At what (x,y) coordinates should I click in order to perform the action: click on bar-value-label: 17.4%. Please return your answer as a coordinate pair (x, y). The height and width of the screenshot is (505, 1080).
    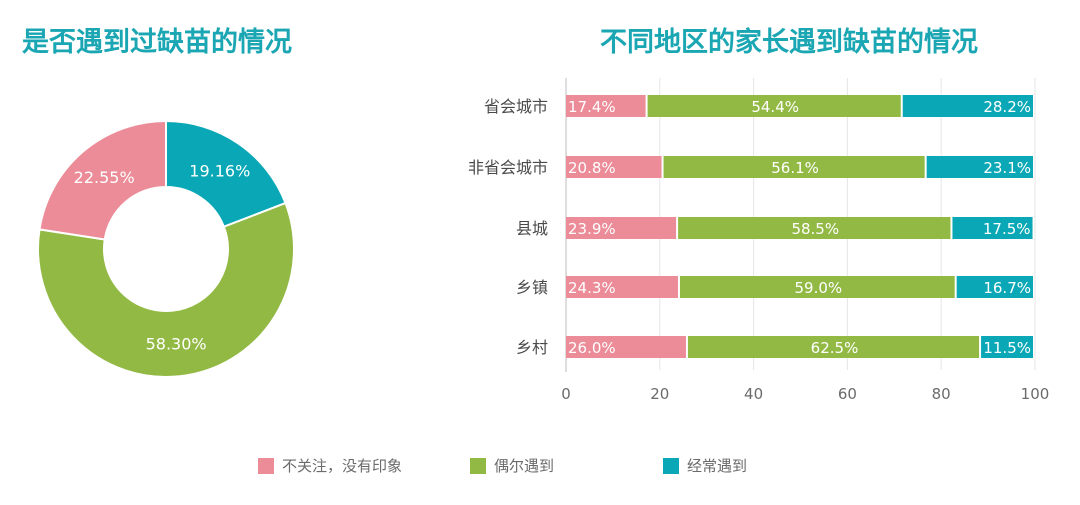
    Looking at the image, I should click on (592, 107).